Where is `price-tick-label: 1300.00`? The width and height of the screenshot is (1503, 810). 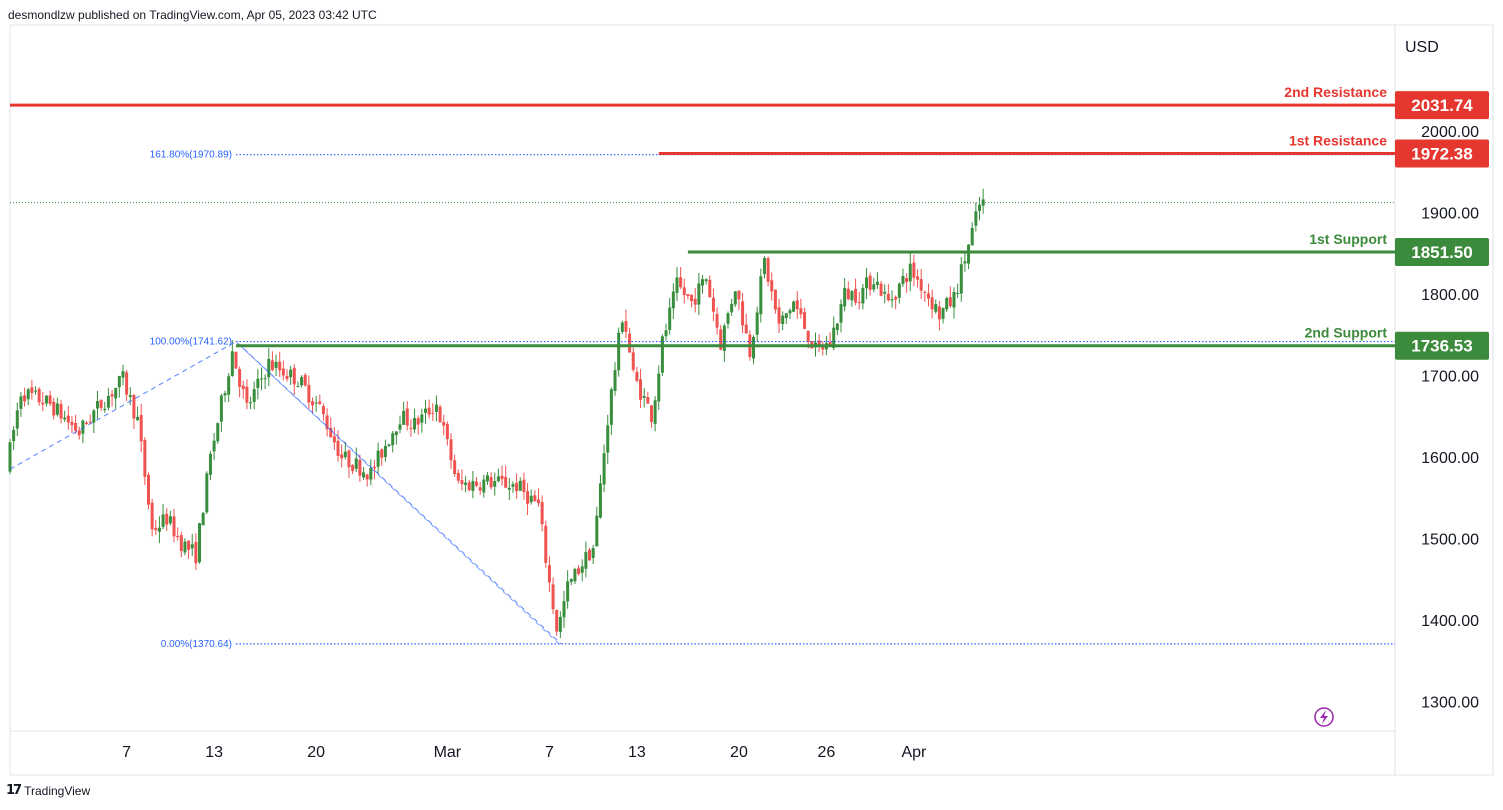 price-tick-label: 1300.00 is located at coordinates (1450, 702).